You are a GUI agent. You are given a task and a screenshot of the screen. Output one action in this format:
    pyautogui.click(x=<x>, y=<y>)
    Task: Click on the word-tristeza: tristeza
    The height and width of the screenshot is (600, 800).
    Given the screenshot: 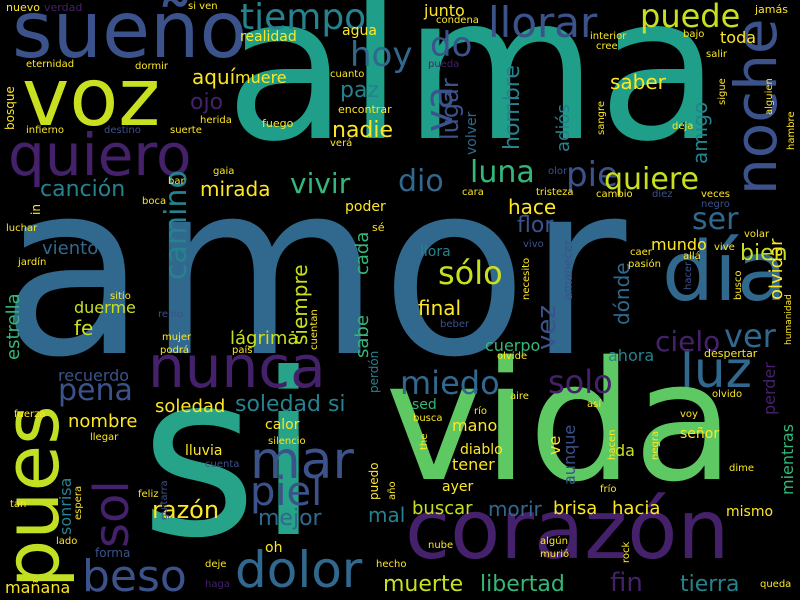 What is the action you would take?
    pyautogui.click(x=555, y=192)
    